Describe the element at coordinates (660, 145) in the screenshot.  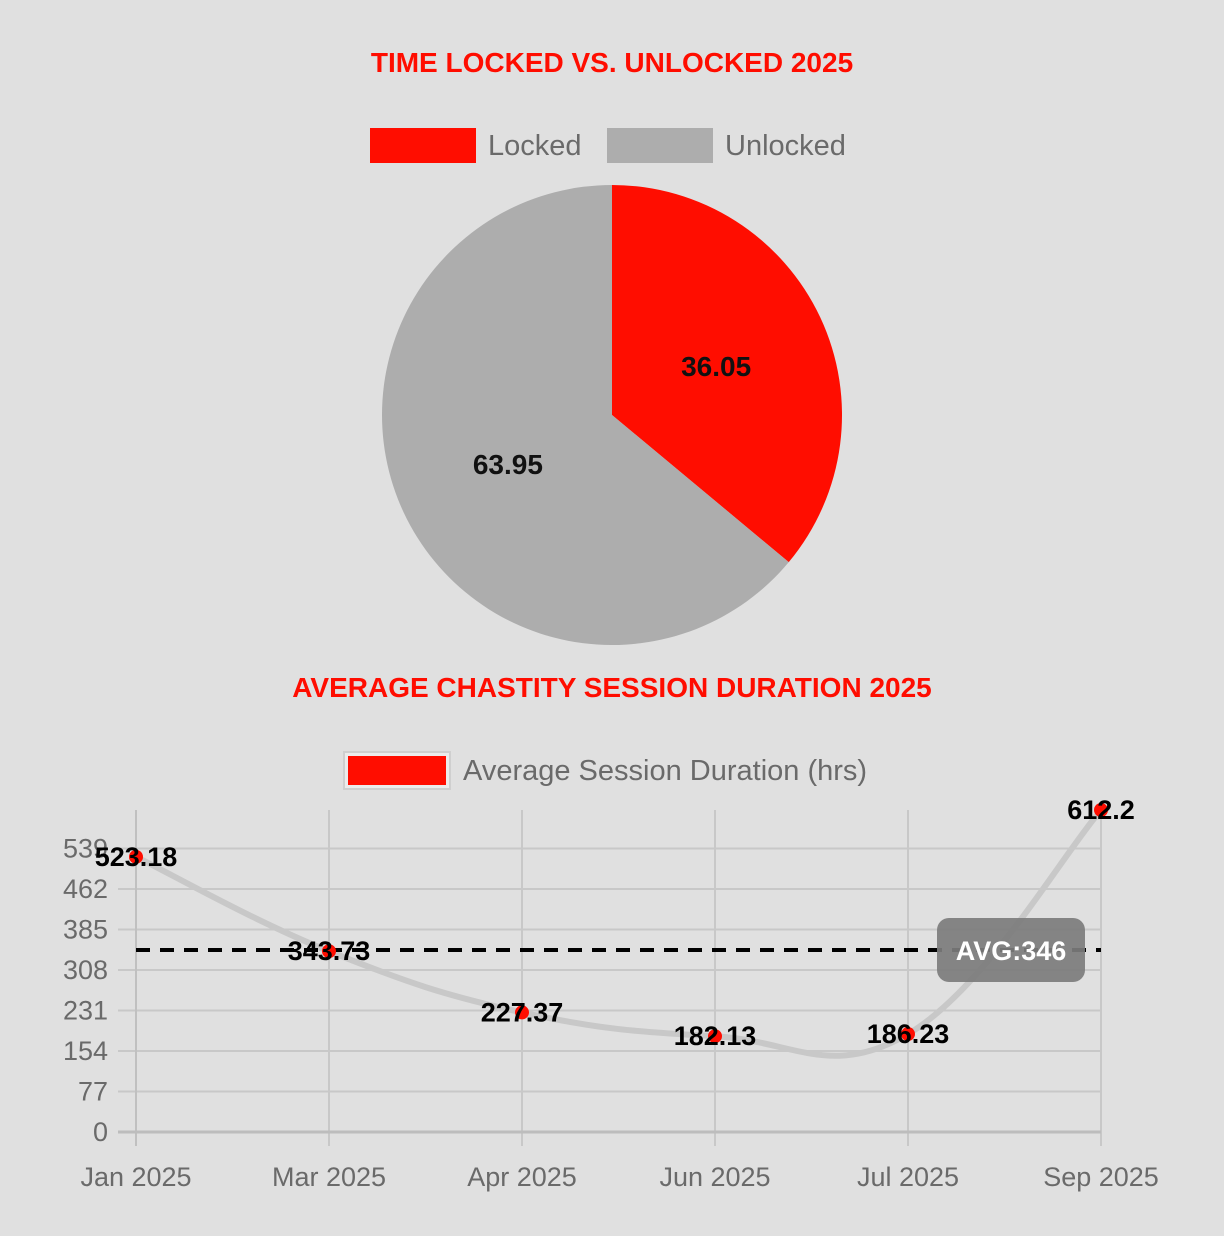
I see `legend-swatch-unlocked` at that location.